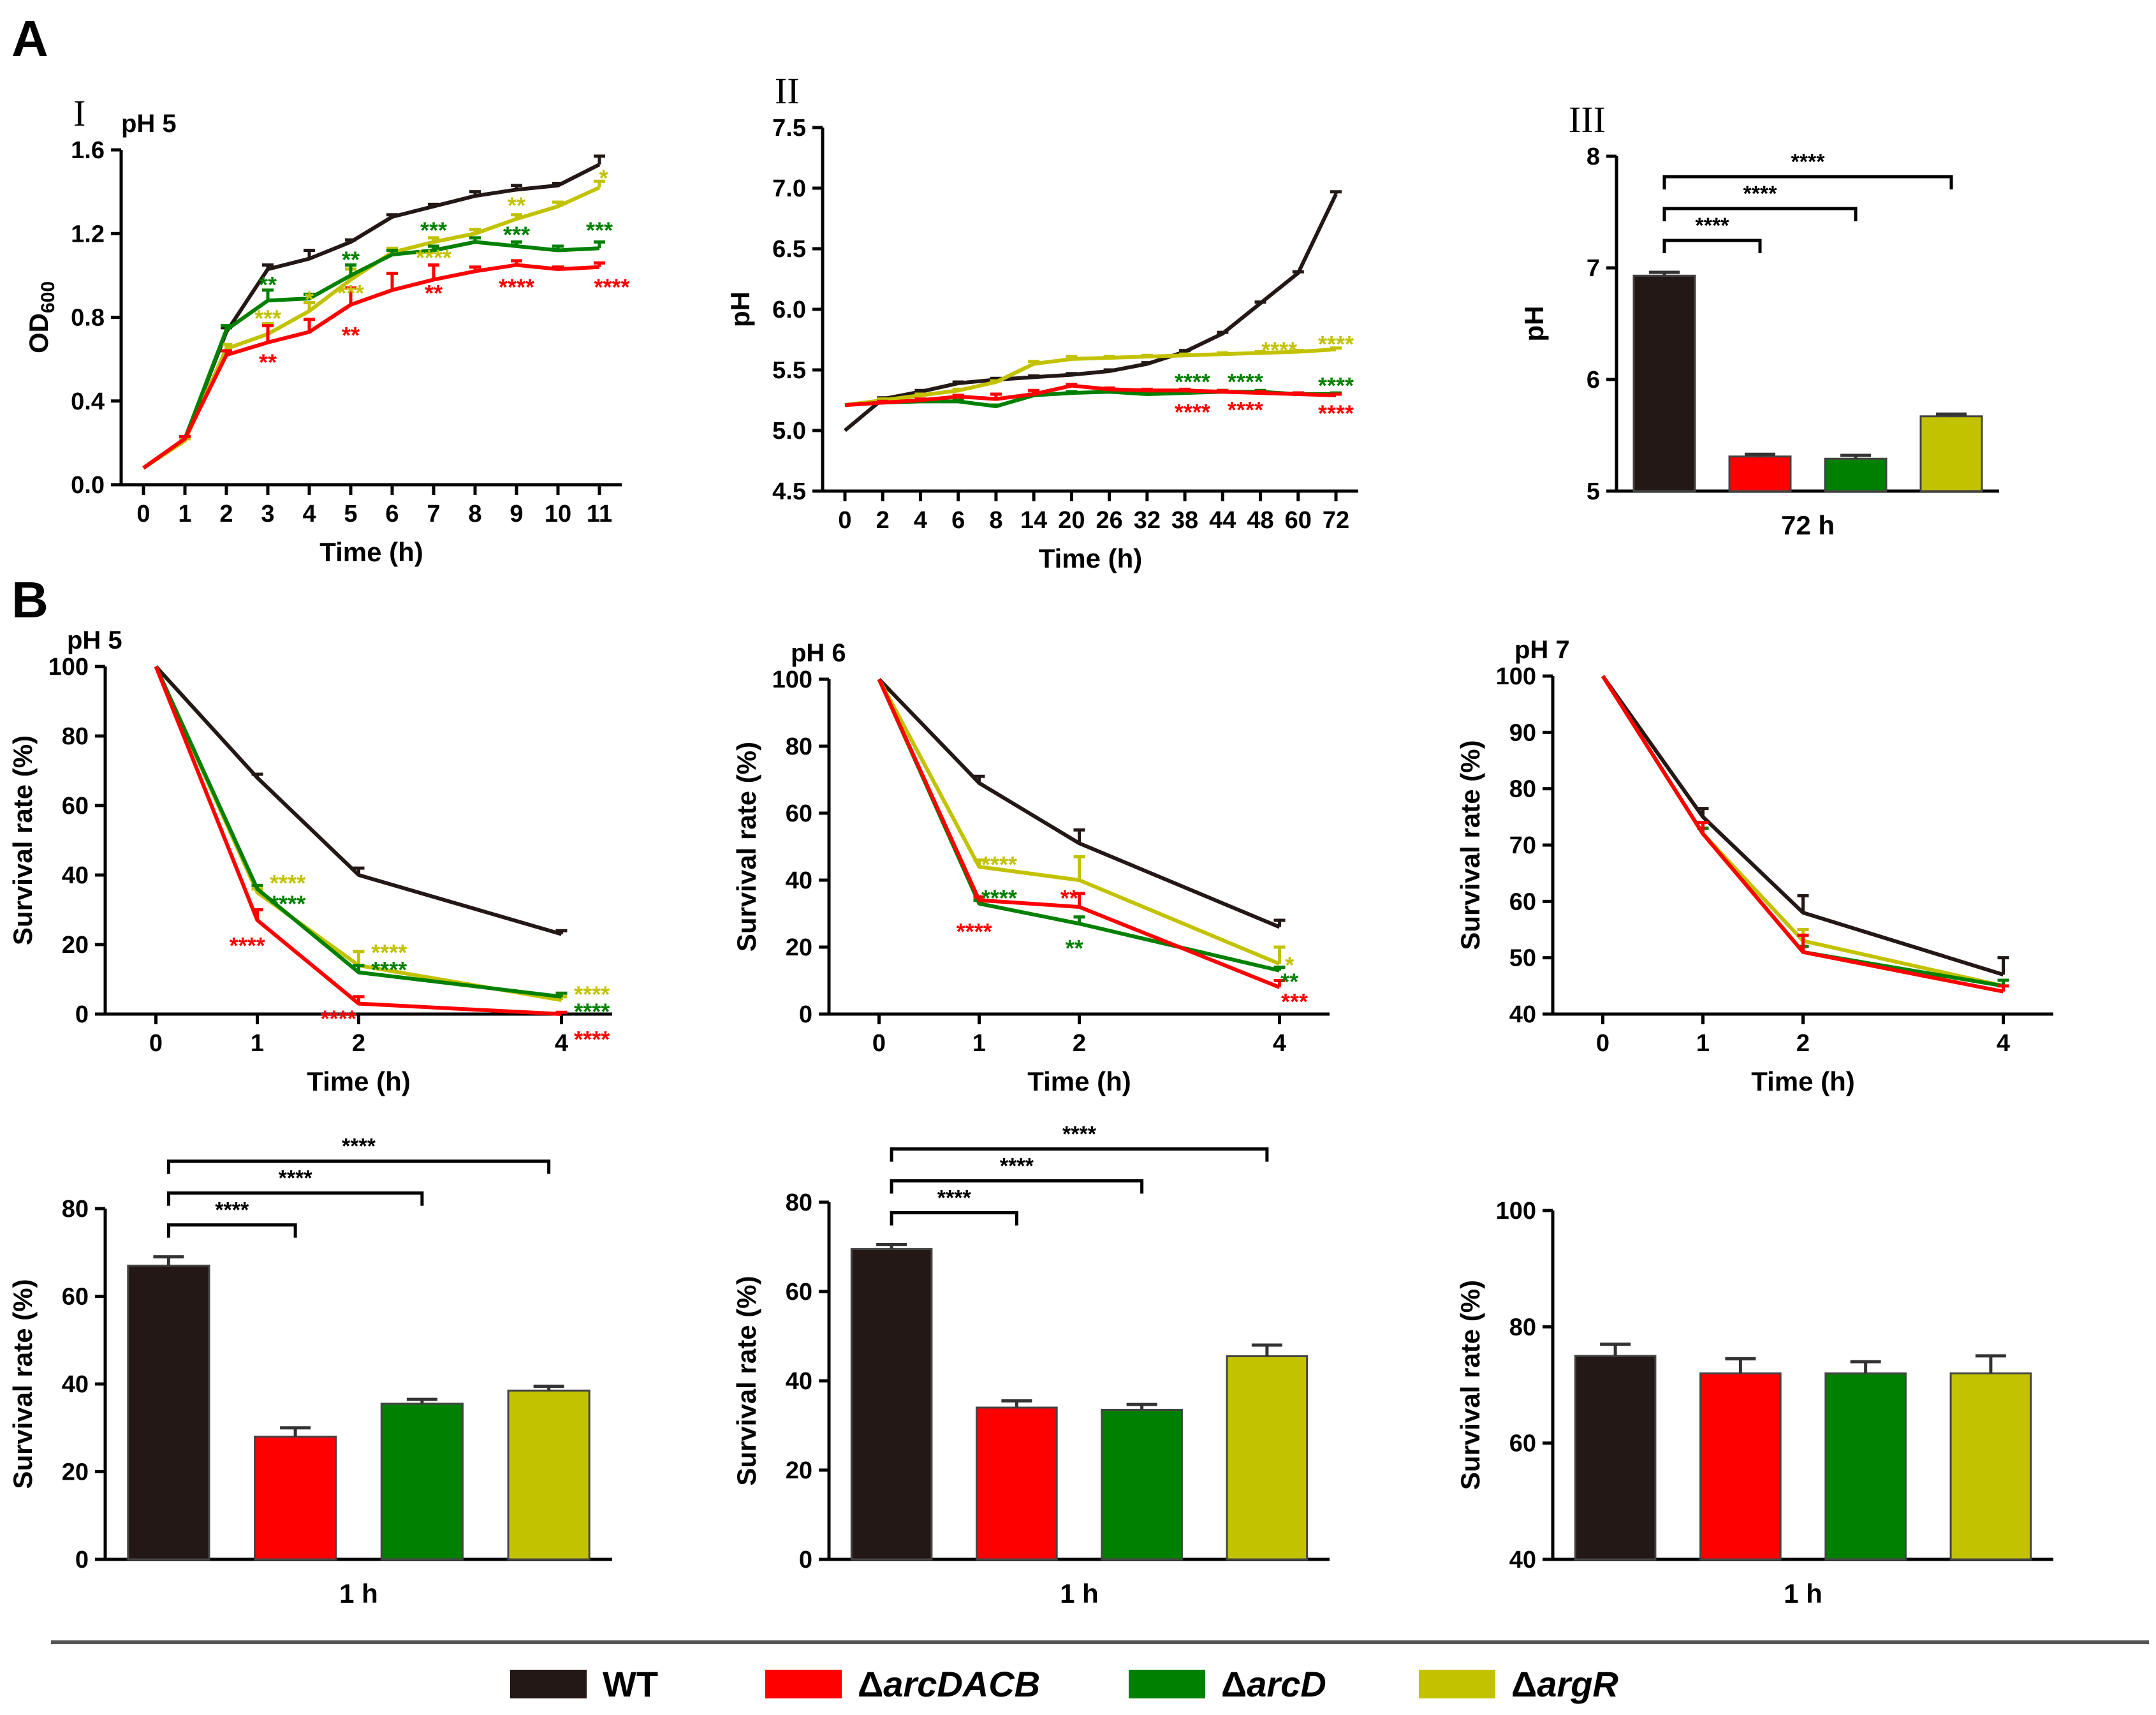 The height and width of the screenshot is (1715, 2156). Describe the element at coordinates (1593, 380) in the screenshot. I see `y-tick-label: 6` at that location.